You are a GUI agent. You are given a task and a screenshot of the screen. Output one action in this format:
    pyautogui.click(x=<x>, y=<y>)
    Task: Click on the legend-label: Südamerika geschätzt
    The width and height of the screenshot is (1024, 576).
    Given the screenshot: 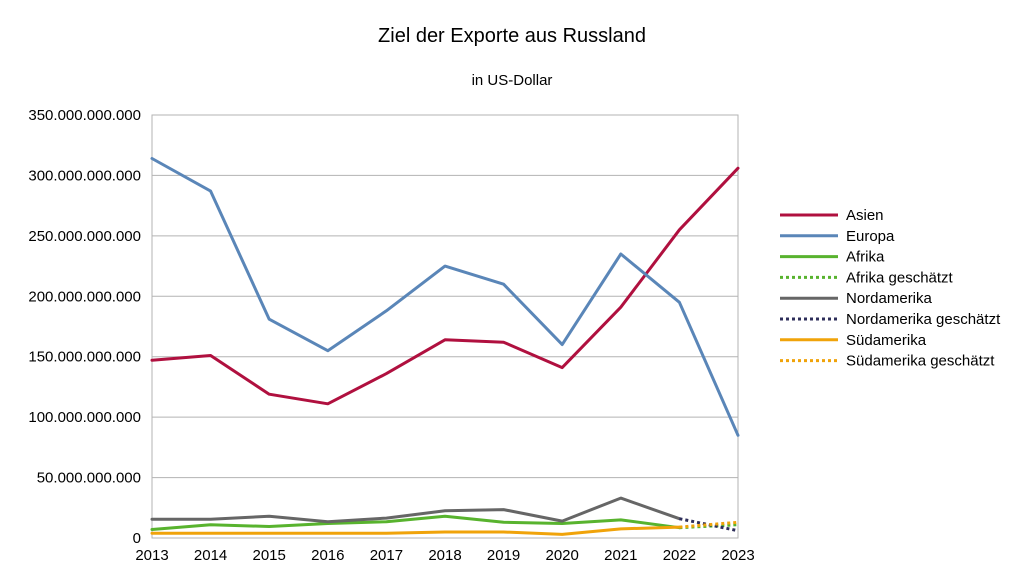 What is the action you would take?
    pyautogui.click(x=920, y=361)
    